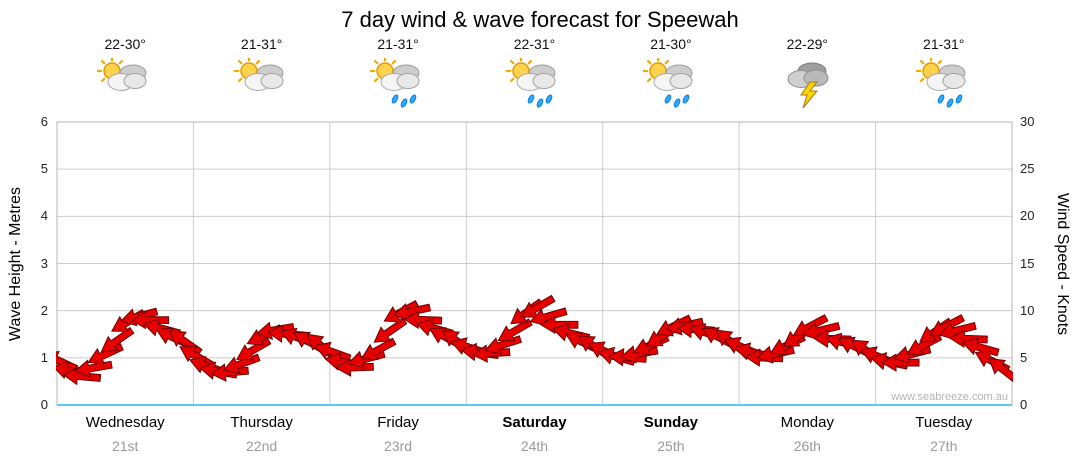 The image size is (1080, 475). I want to click on day-temp-range: 22-29°, so click(807, 44).